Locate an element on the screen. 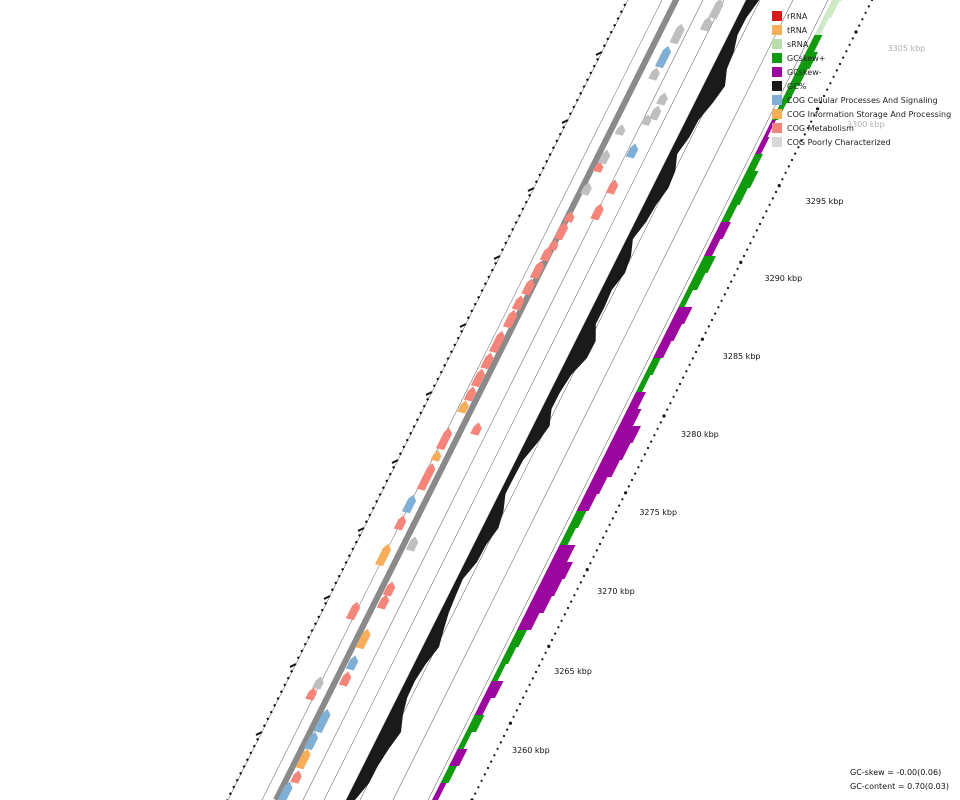 This screenshot has height=800, width=960. scale-label: 3290 kbp is located at coordinates (784, 278).